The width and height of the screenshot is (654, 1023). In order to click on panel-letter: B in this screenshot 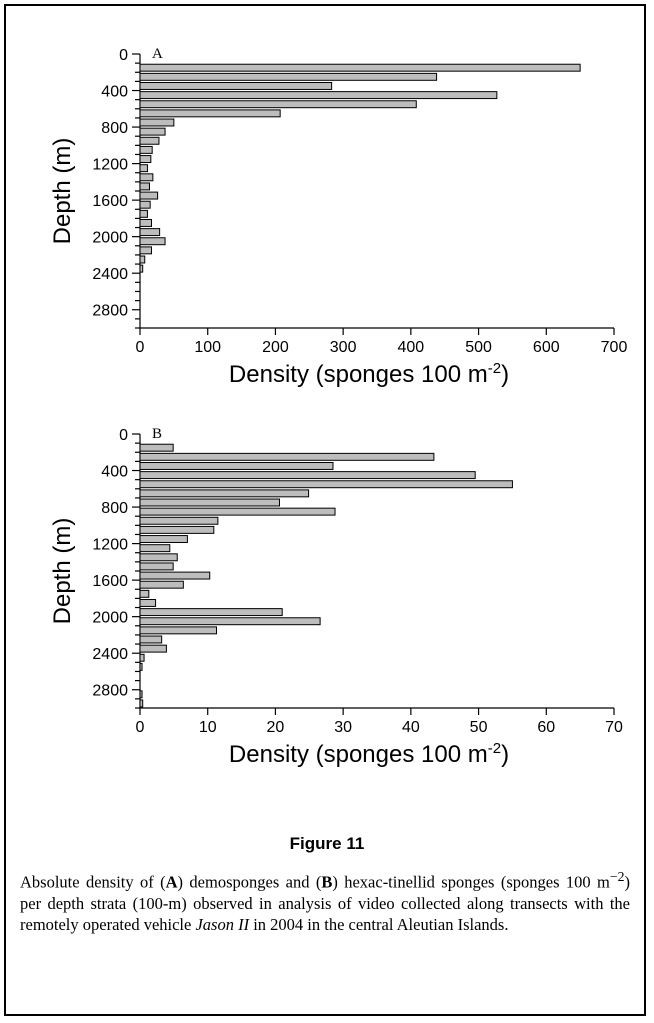, I will do `click(157, 434)`.